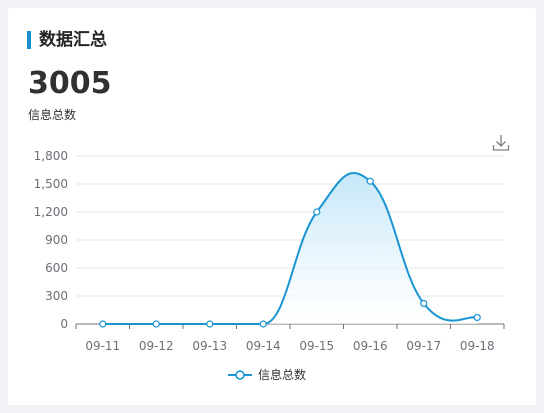 The height and width of the screenshot is (413, 544). I want to click on x-tick-label: 09-17, so click(423, 346).